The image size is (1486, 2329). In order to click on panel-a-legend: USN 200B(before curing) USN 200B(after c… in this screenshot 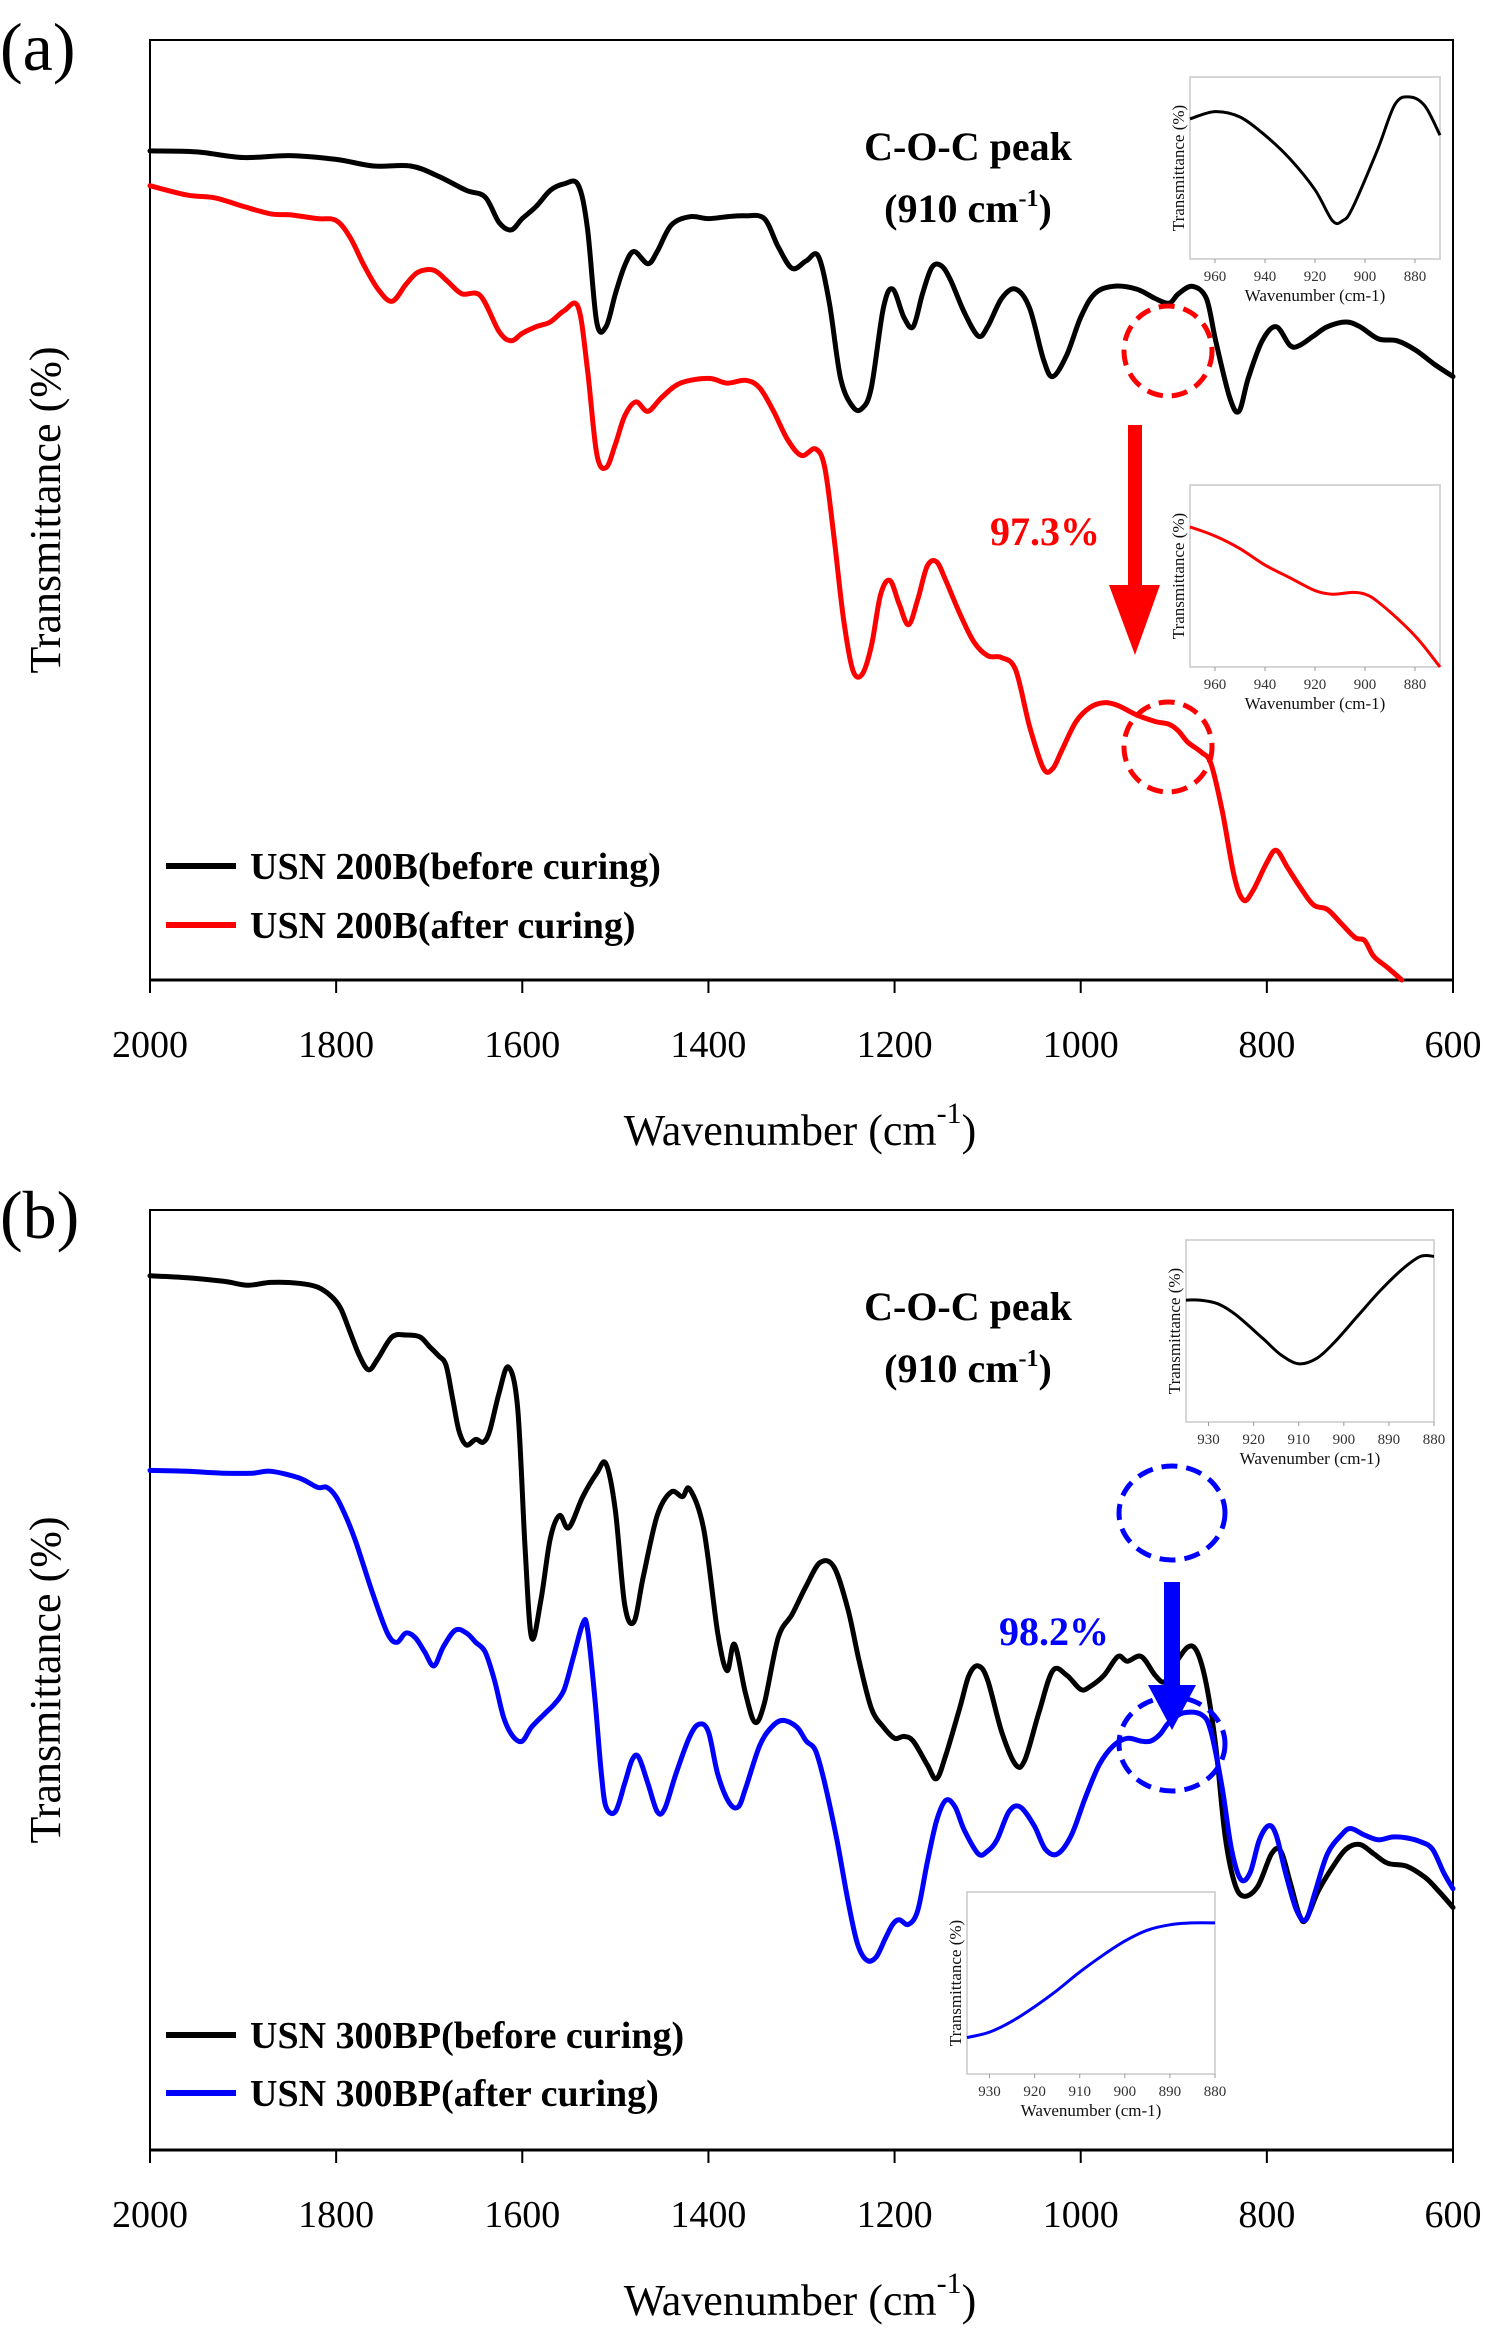, I will do `click(413, 896)`.